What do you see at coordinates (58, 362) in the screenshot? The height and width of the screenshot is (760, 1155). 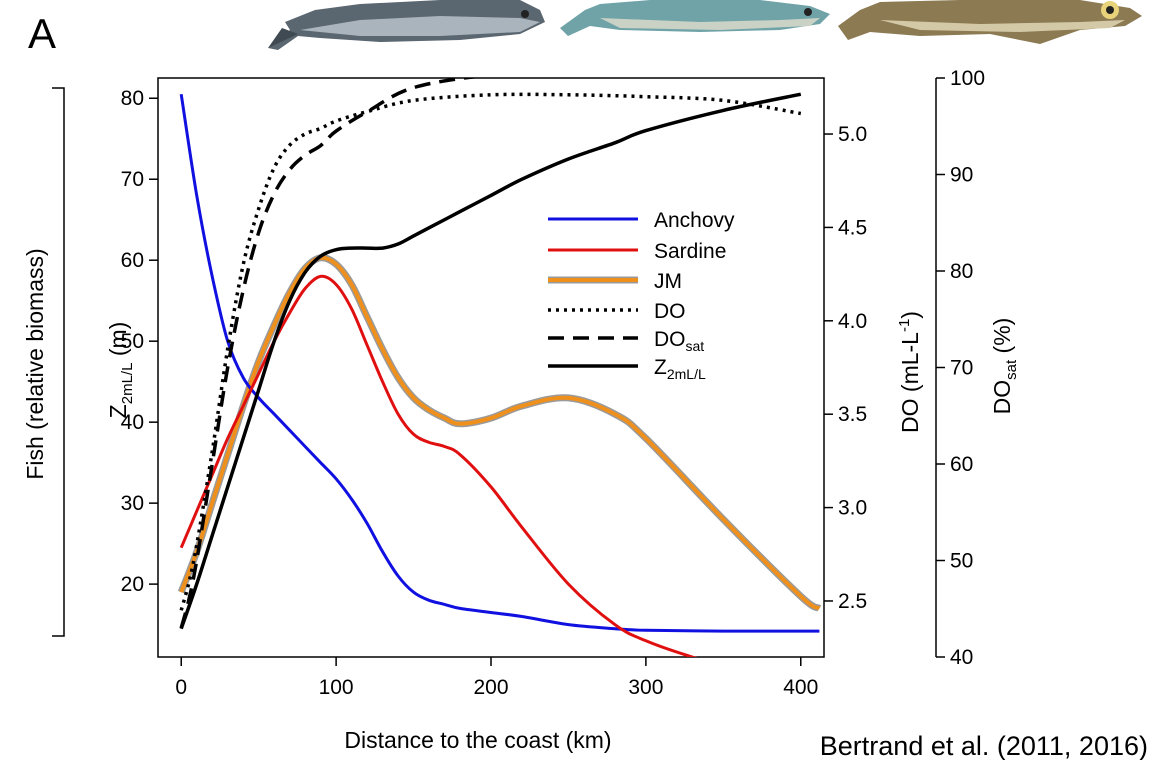 I see `fish-biomass-bracket` at bounding box center [58, 362].